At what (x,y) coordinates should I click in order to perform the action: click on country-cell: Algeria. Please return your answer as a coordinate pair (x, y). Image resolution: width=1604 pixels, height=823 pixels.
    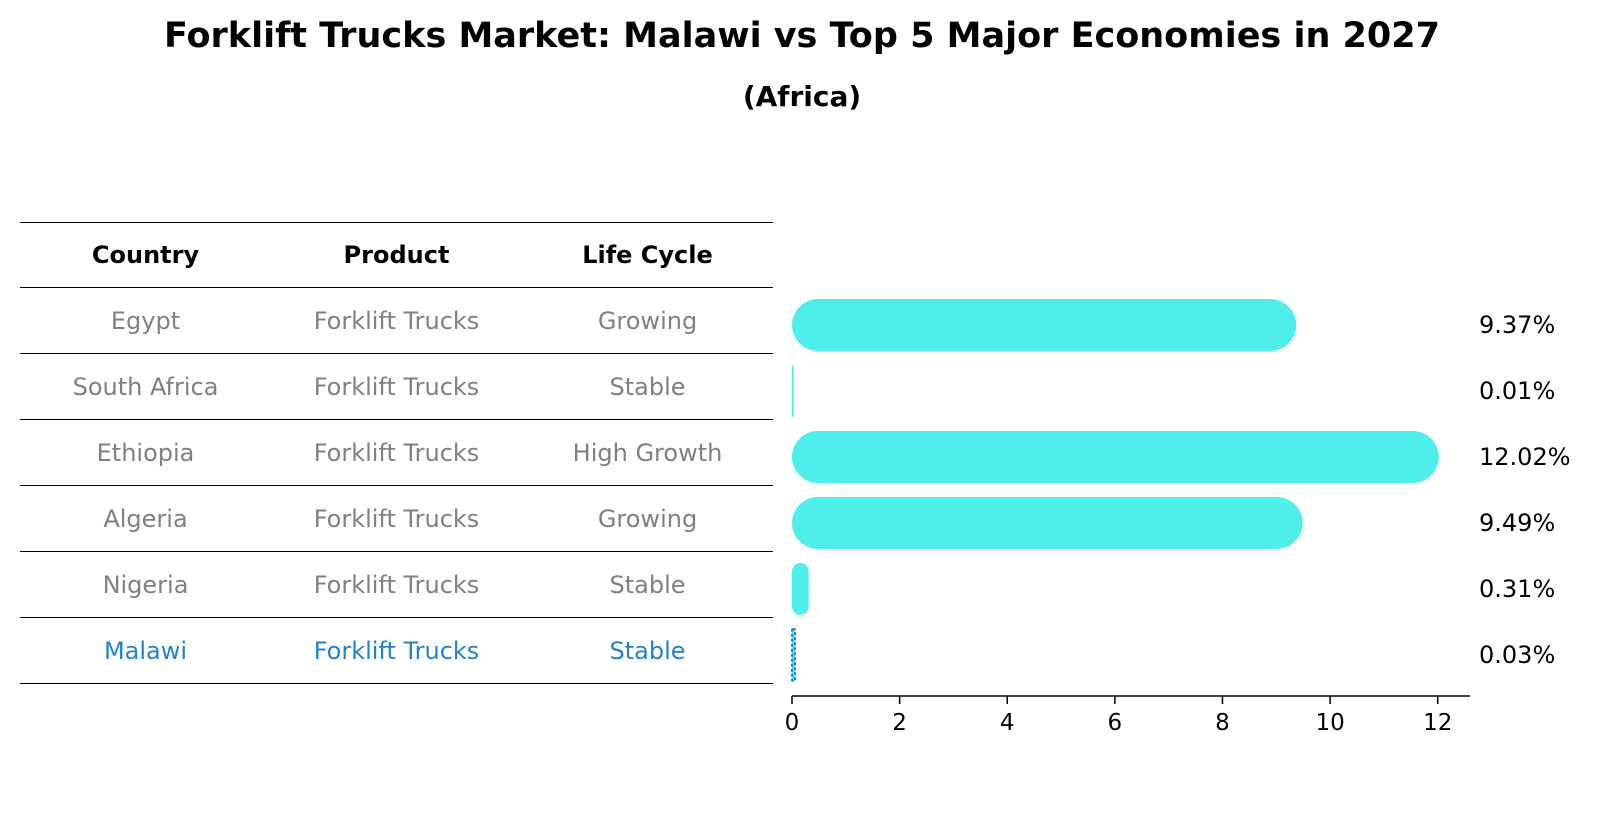
    Looking at the image, I should click on (145, 518).